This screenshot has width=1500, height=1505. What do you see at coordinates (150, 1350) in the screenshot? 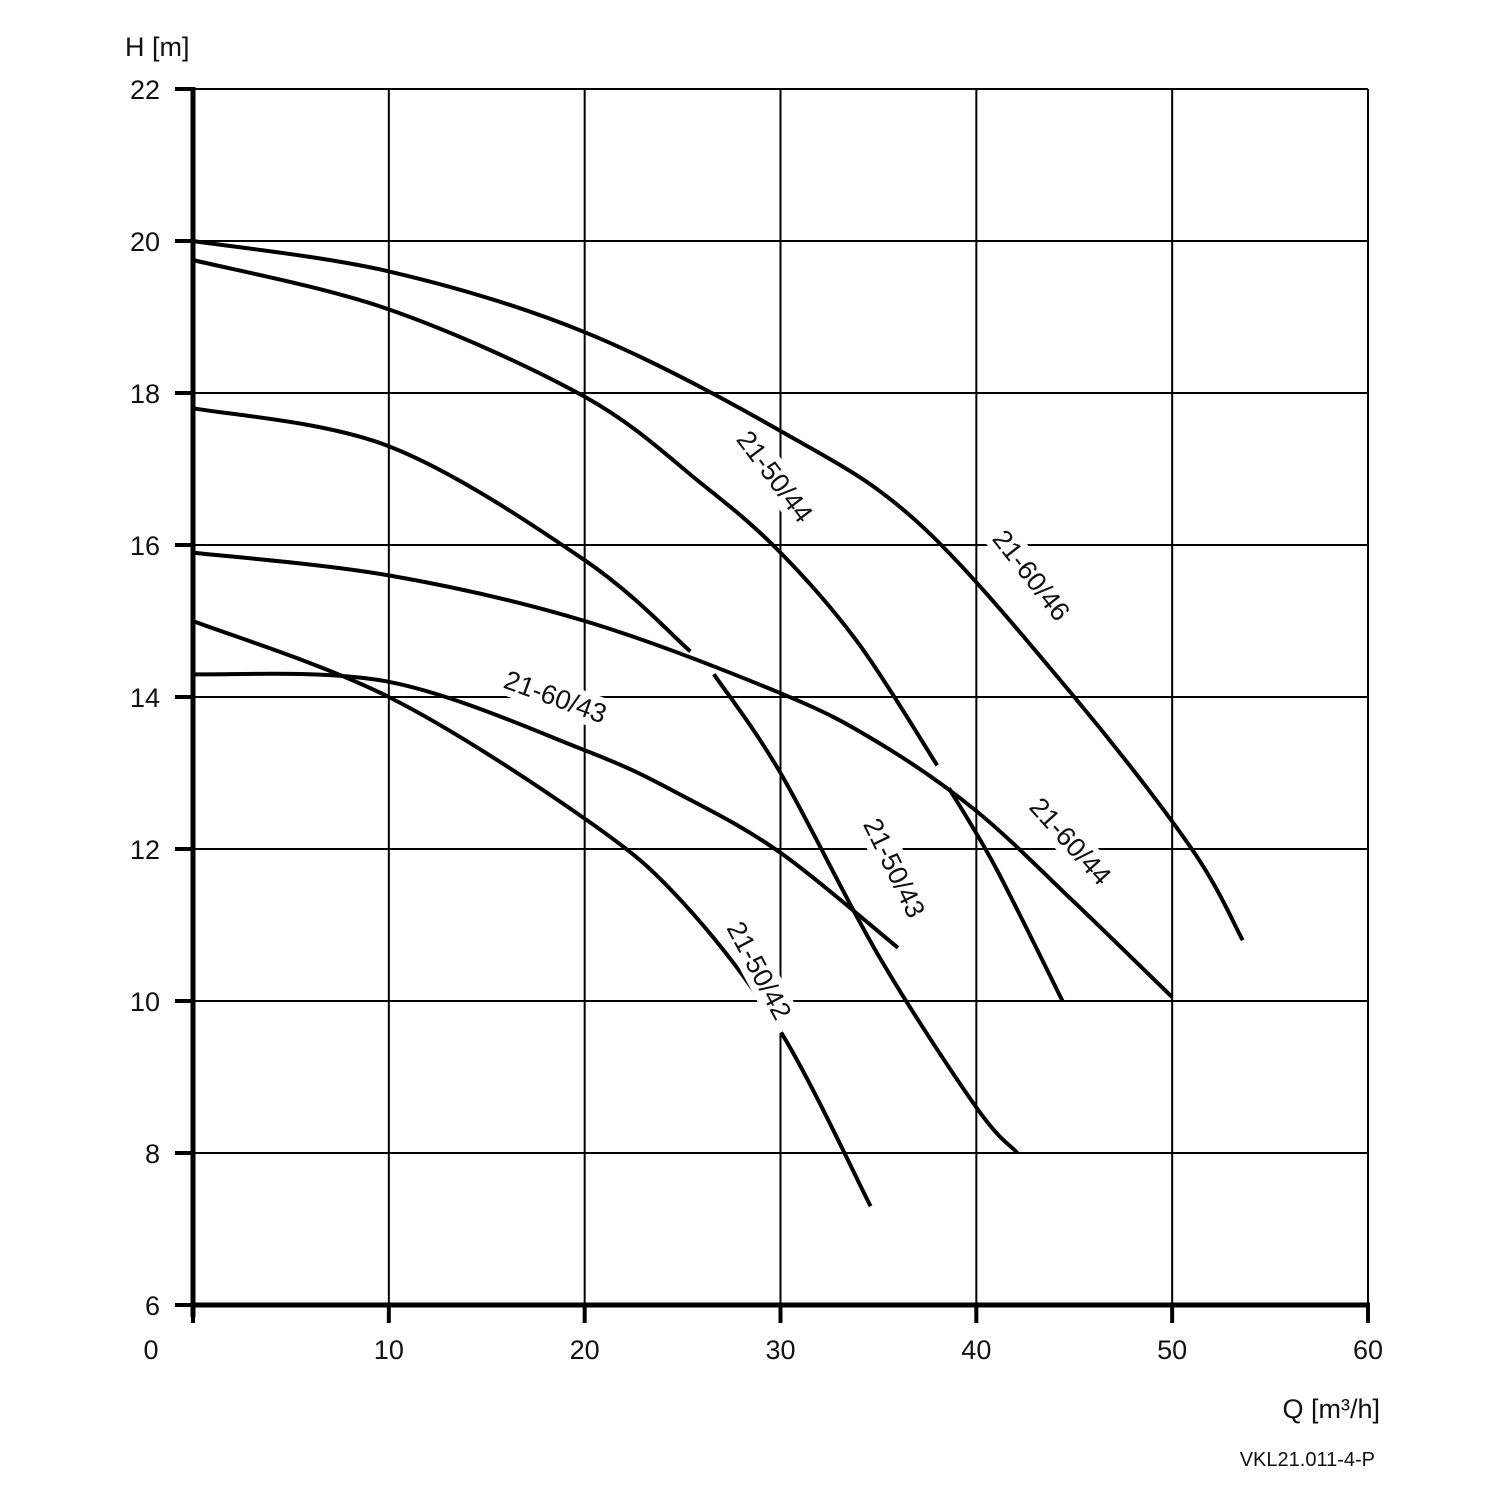
I see `x-tick-label: 0` at bounding box center [150, 1350].